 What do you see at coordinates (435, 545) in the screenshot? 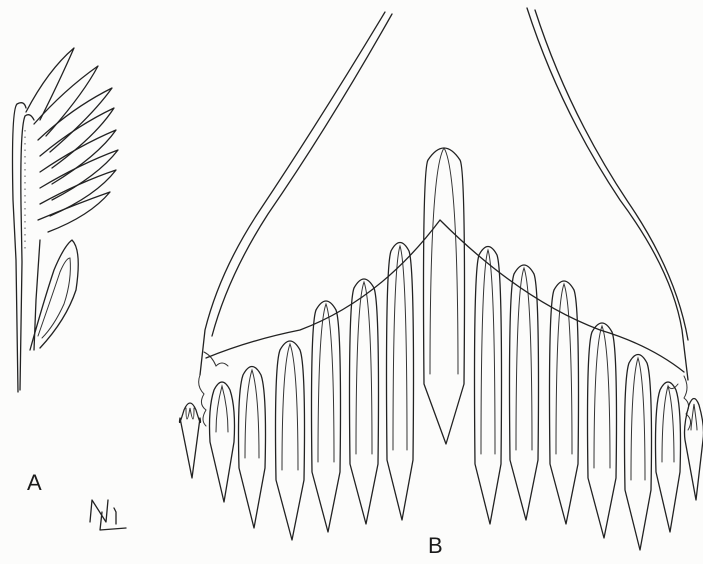
I see `panel-b-label: B` at bounding box center [435, 545].